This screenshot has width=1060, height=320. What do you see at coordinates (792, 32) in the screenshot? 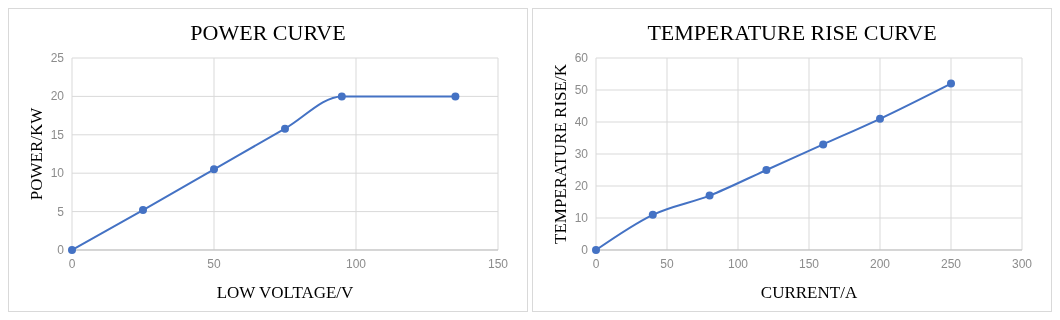
I see `chart-title: TEMPERATURE RISE CURVE` at bounding box center [792, 32].